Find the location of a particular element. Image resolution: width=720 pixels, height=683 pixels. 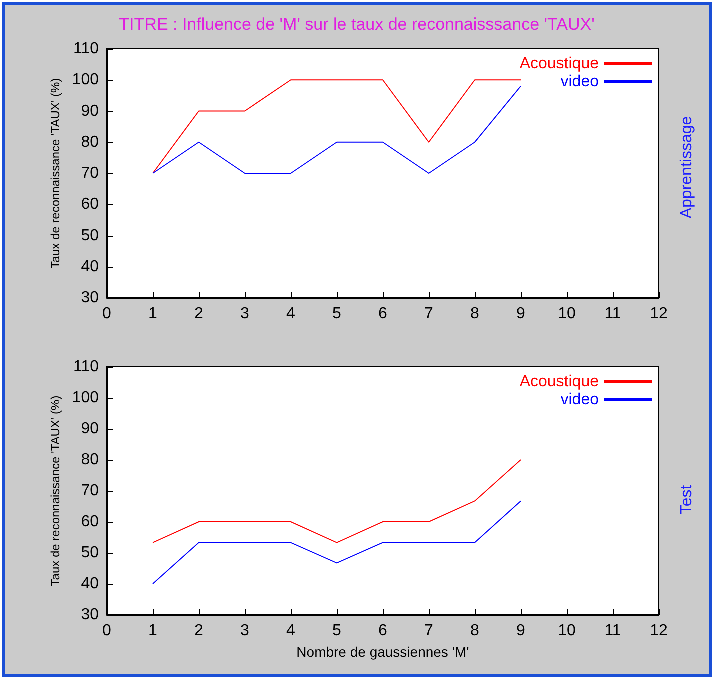

chart-title: TITRE : Influence de 'M' sur le taux de reconnaisssance 'TAUX' is located at coordinates (357, 24).